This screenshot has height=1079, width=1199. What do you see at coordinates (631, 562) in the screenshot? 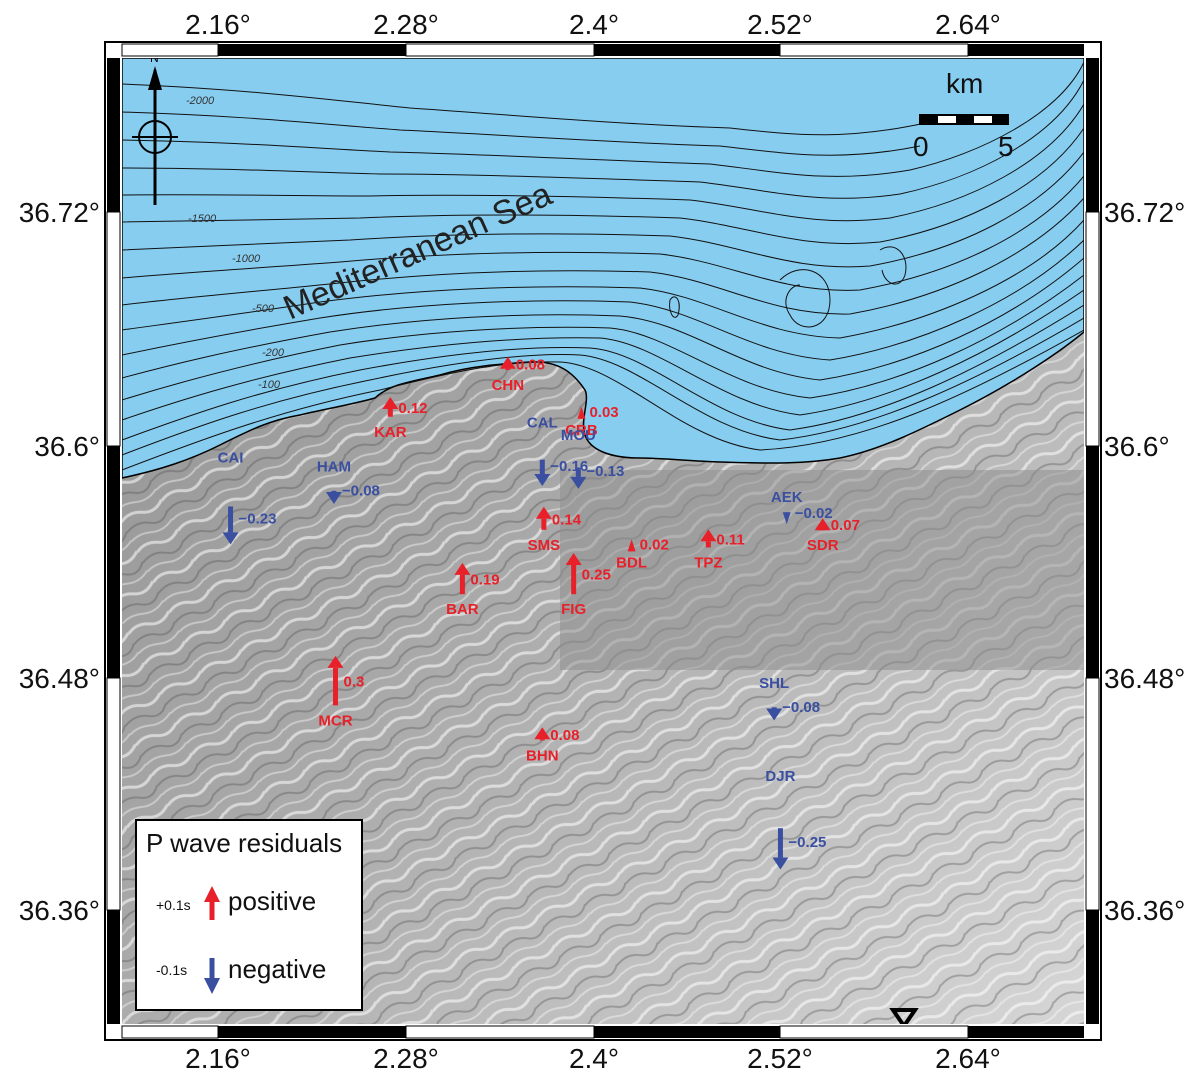
I see `station-code: BDL` at bounding box center [631, 562].